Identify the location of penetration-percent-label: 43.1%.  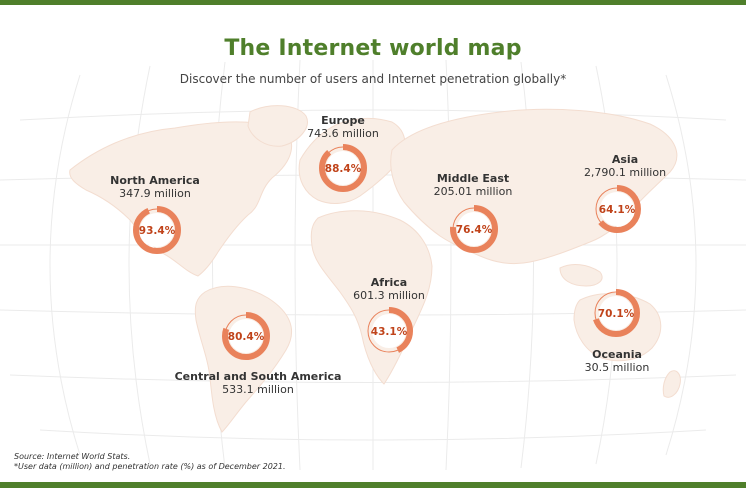
(389, 332).